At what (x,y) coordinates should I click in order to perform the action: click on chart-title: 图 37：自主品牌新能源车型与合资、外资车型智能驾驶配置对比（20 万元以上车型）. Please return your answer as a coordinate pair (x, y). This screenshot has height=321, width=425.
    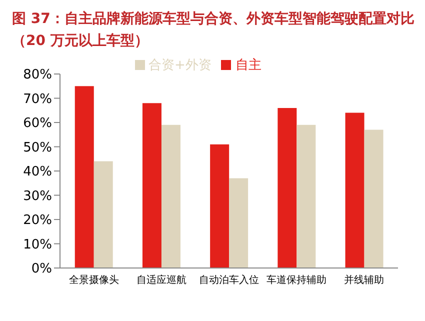
    Looking at the image, I should click on (213, 30).